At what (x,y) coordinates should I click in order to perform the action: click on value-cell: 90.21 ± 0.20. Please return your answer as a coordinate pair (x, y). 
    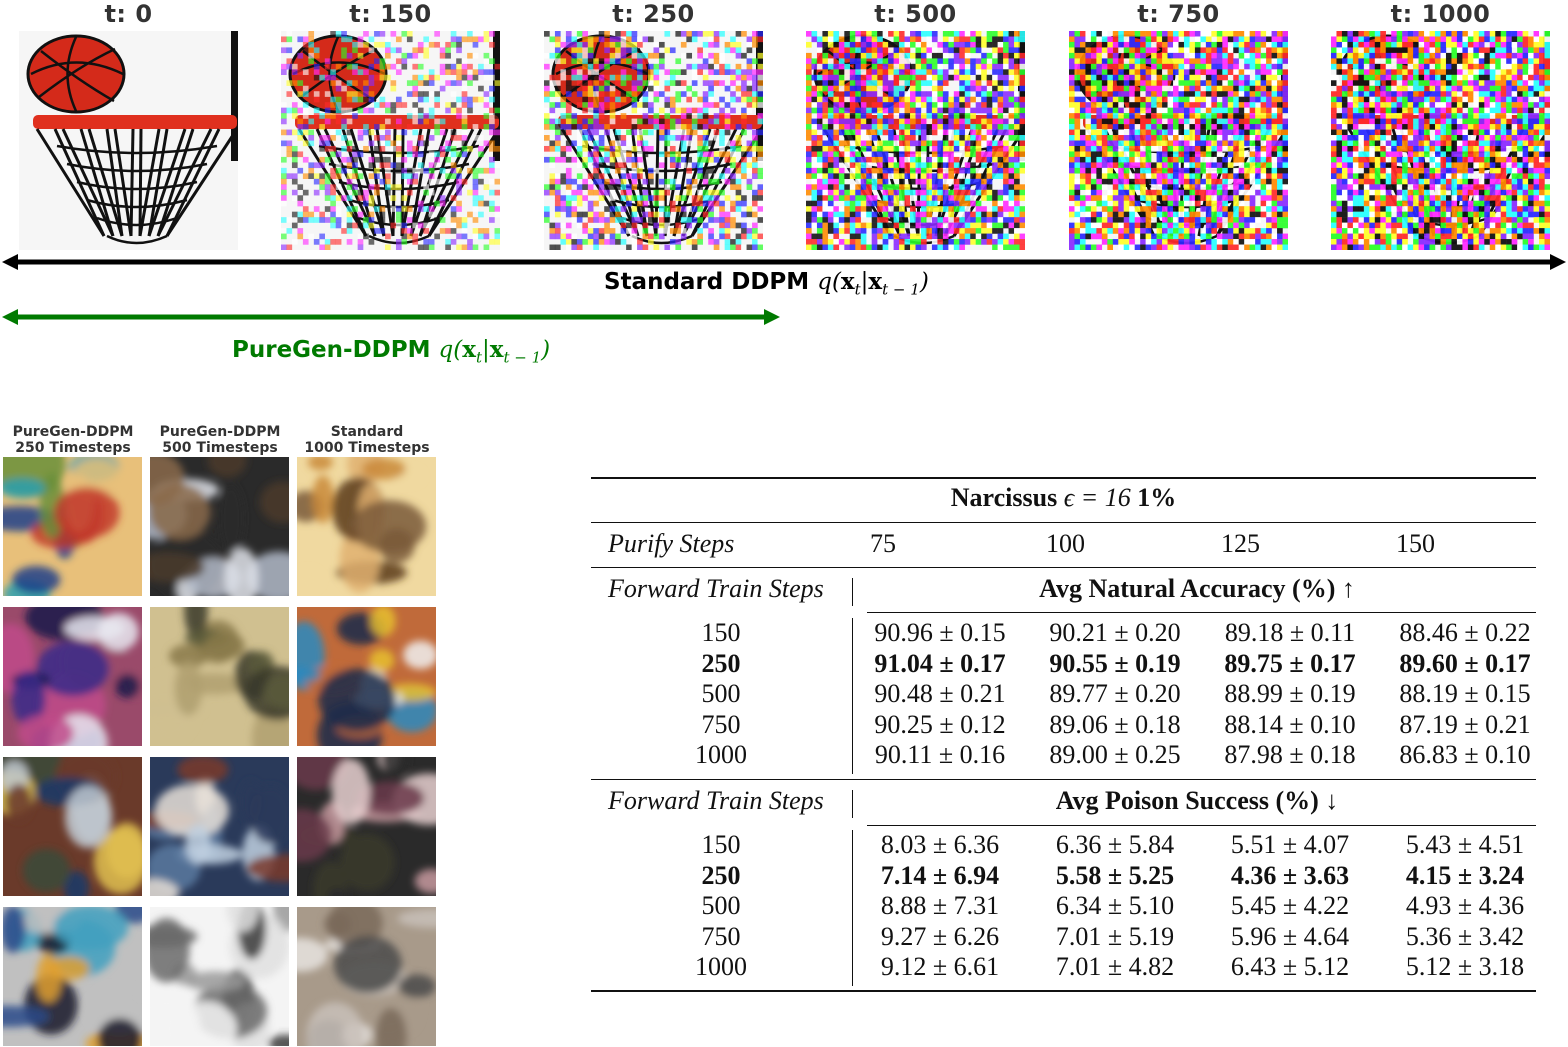
    Looking at the image, I should click on (1115, 632).